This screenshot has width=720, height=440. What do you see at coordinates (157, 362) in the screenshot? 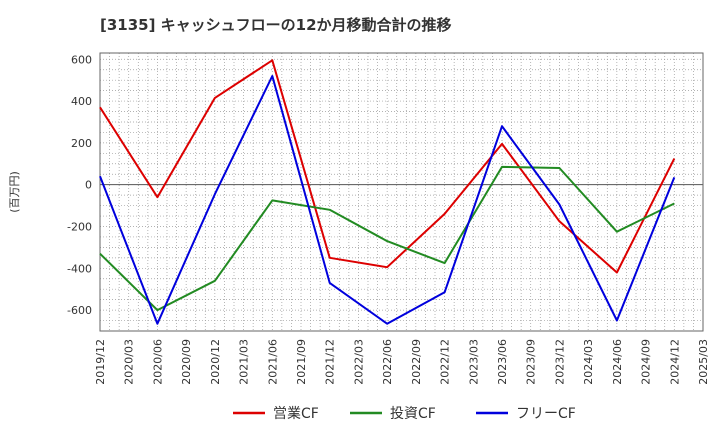
I see `x-tick-label: 2020/06` at bounding box center [157, 362].